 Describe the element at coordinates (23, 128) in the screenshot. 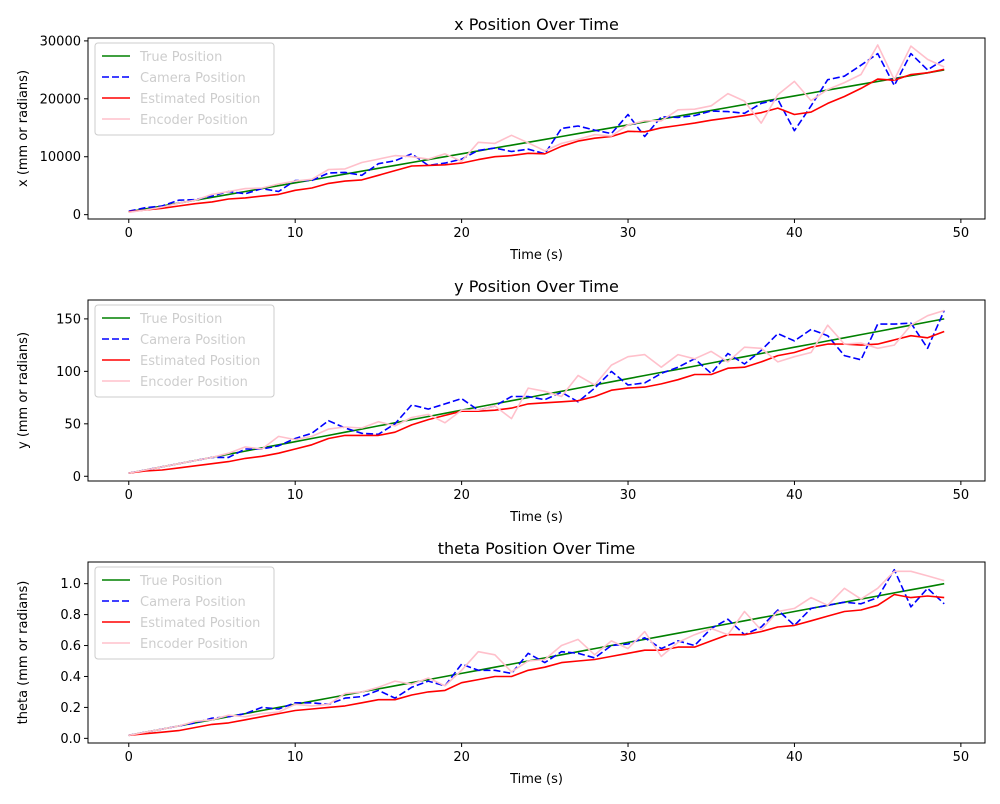

I see `y-axis-label: x (mm or radians)` at that location.